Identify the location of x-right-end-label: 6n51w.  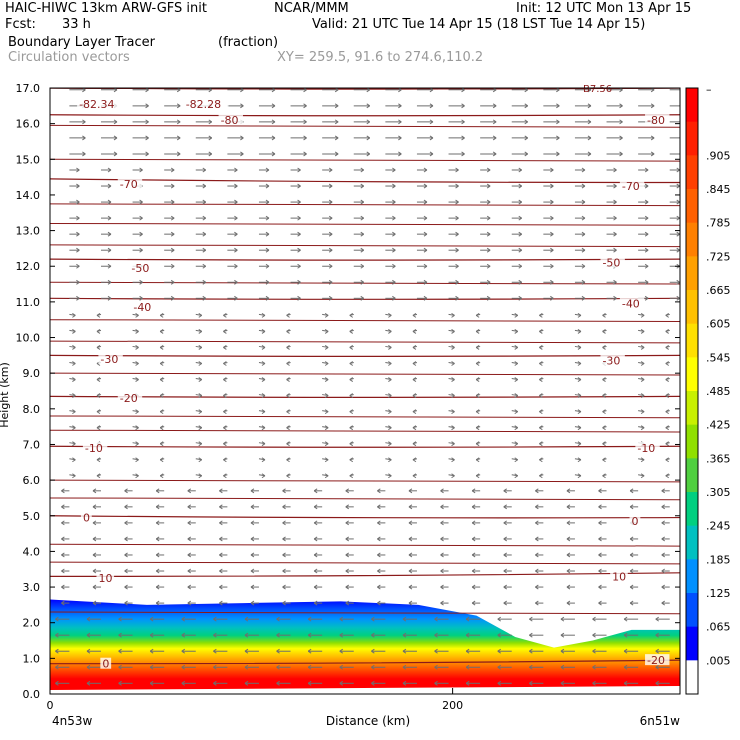
(660, 721).